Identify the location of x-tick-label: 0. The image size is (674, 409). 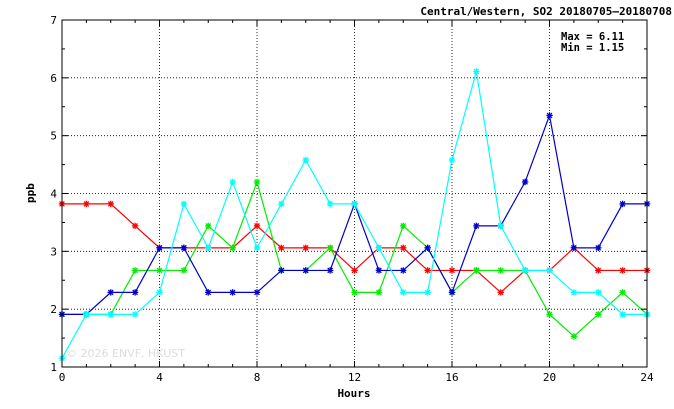
(62, 377).